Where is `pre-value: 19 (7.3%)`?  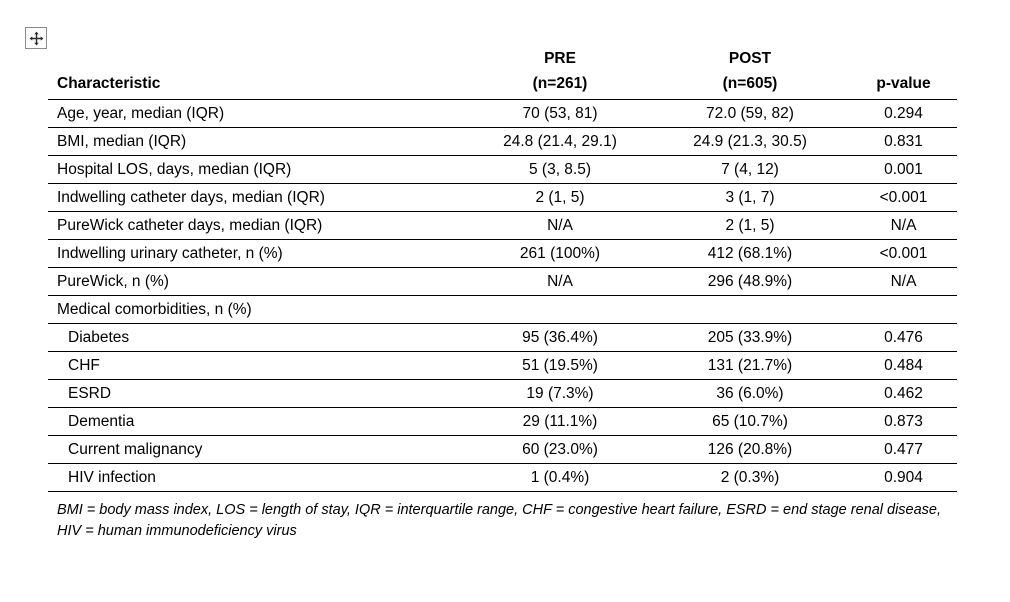 pre-value: 19 (7.3%) is located at coordinates (560, 393).